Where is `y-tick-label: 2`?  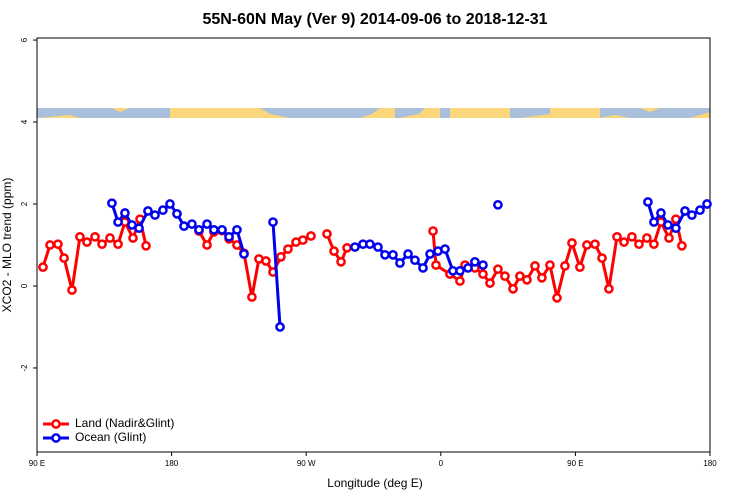 y-tick-label: 2 is located at coordinates (24, 203).